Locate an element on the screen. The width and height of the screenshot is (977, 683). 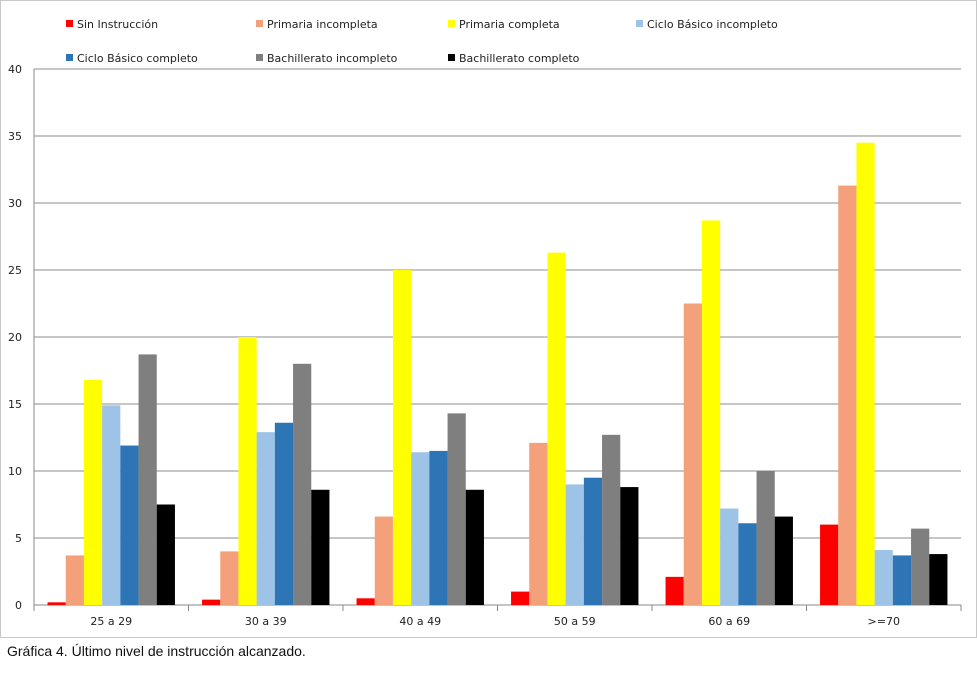
x-tick-label: 25 a 29 is located at coordinates (111, 621).